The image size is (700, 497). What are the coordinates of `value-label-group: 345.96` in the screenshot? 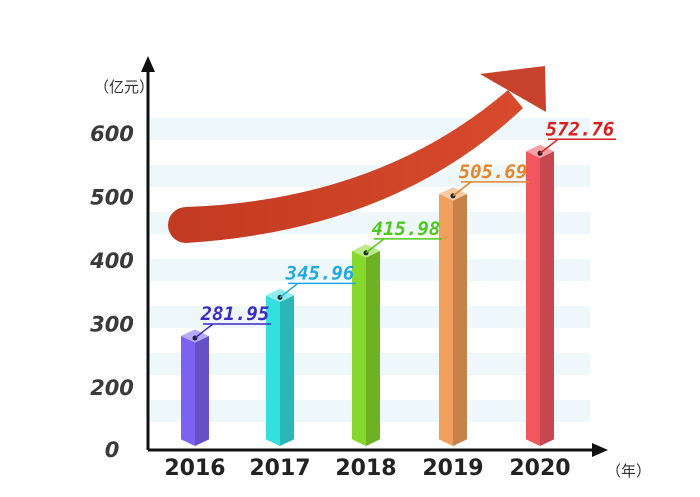 It's located at (316, 281).